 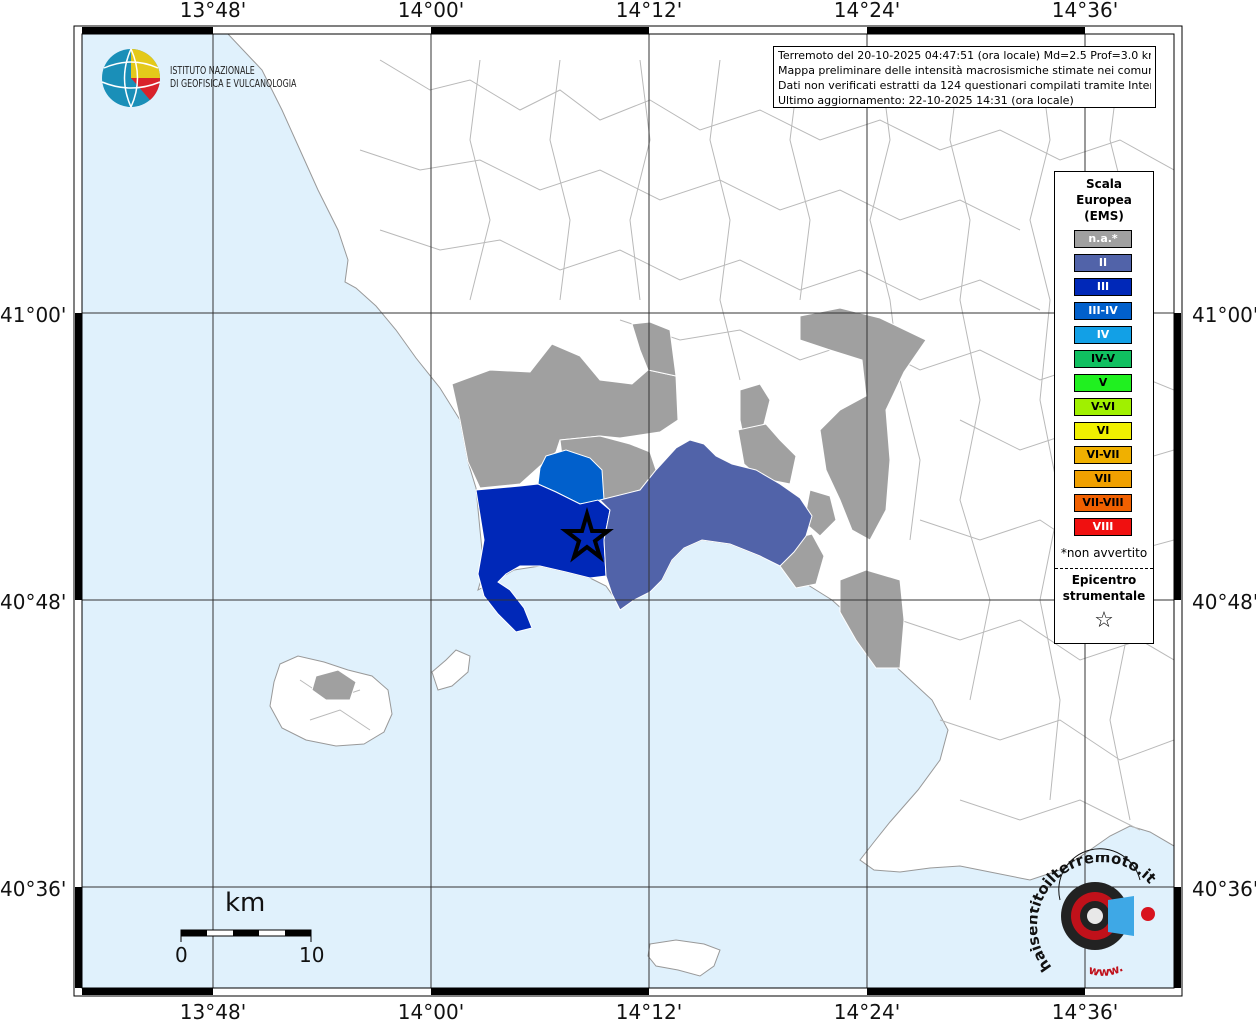 I want to click on legend-title-line2: Europea, so click(x=1104, y=200).